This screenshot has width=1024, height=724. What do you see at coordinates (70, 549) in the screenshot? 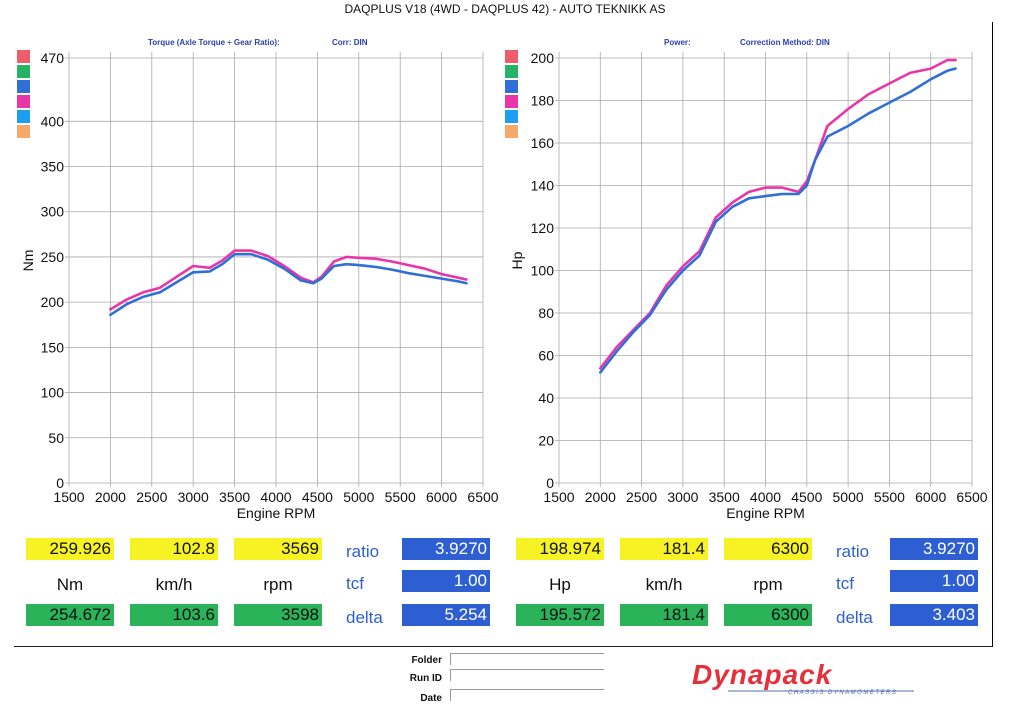
I see `torque-max-value: 259.926` at bounding box center [70, 549].